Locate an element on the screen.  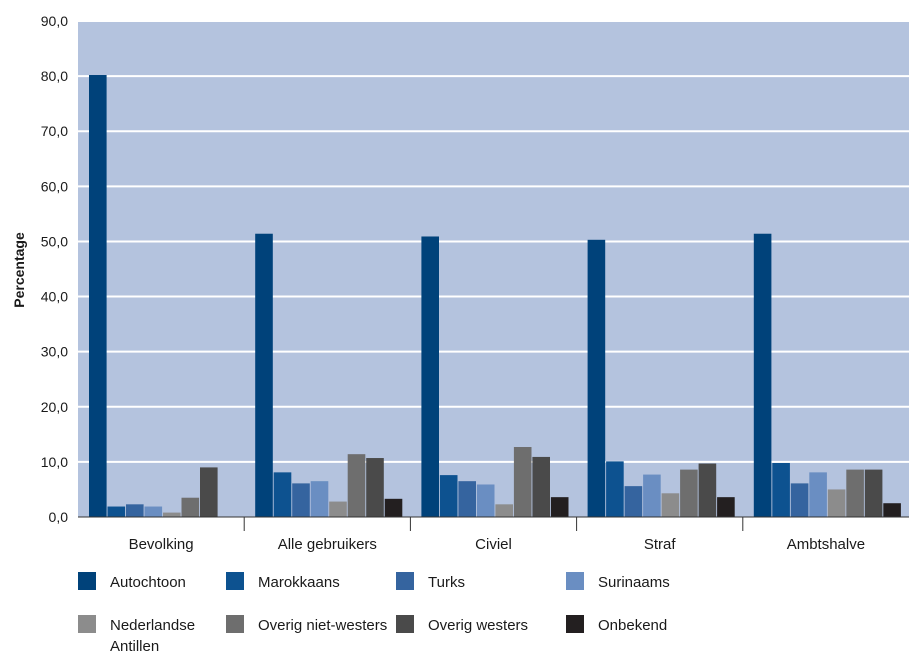
y-tick-label: 40,0 is located at coordinates (54, 297).